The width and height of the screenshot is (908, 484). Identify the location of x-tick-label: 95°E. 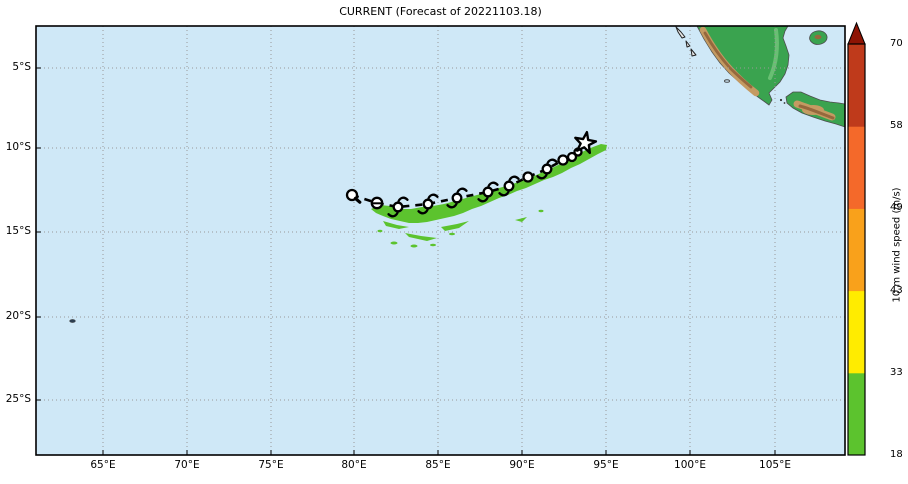
(606, 465).